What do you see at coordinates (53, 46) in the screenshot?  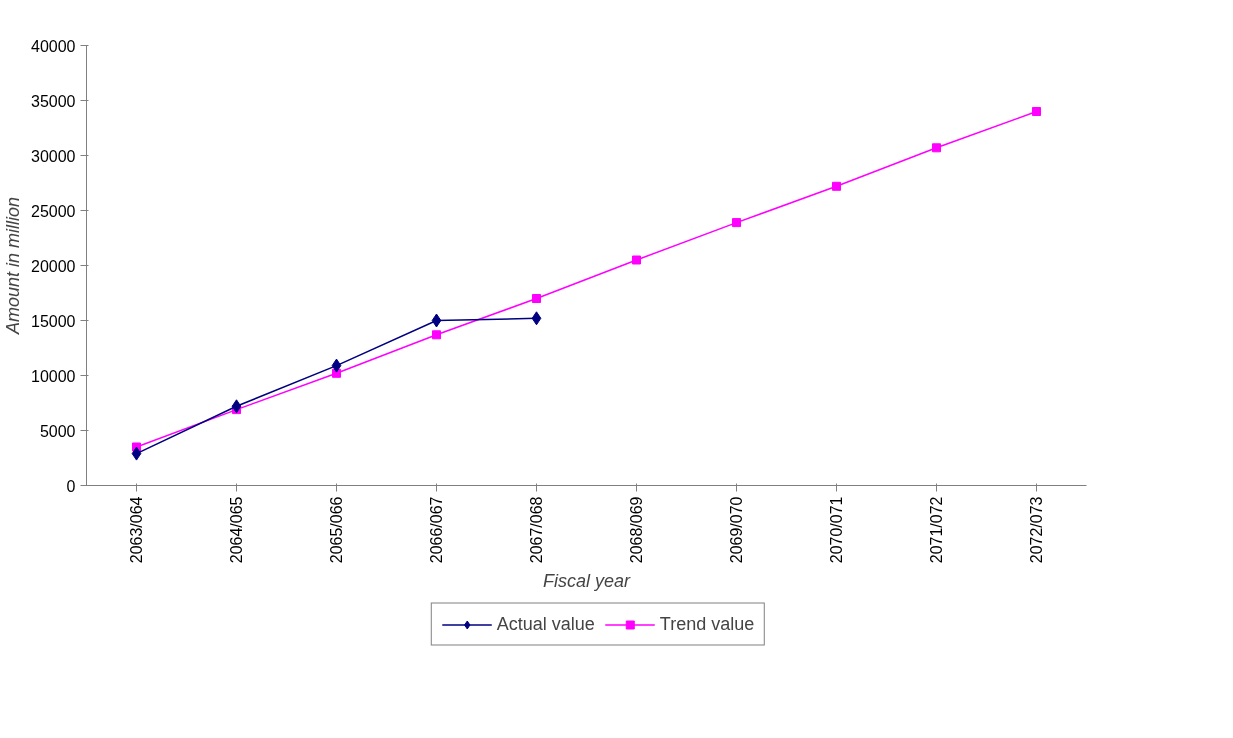 I see `y-tick-label: 40000` at bounding box center [53, 46].